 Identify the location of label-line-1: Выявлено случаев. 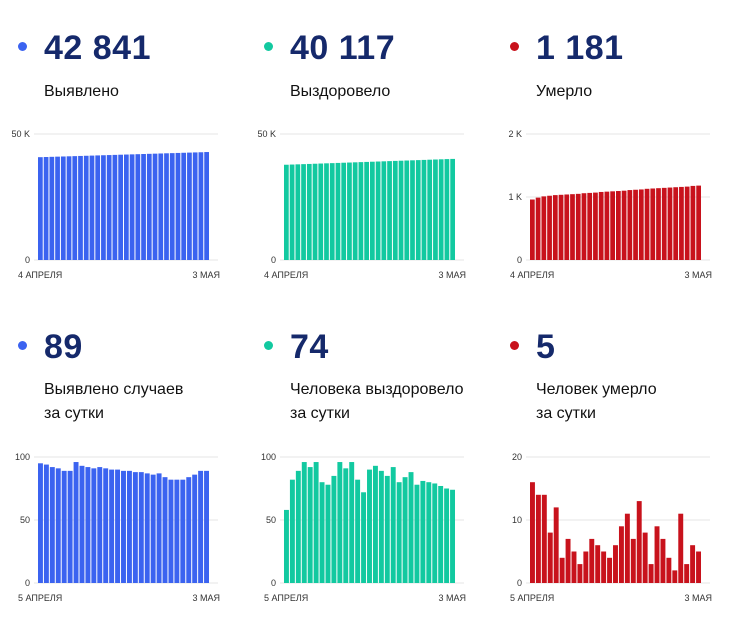
(114, 389).